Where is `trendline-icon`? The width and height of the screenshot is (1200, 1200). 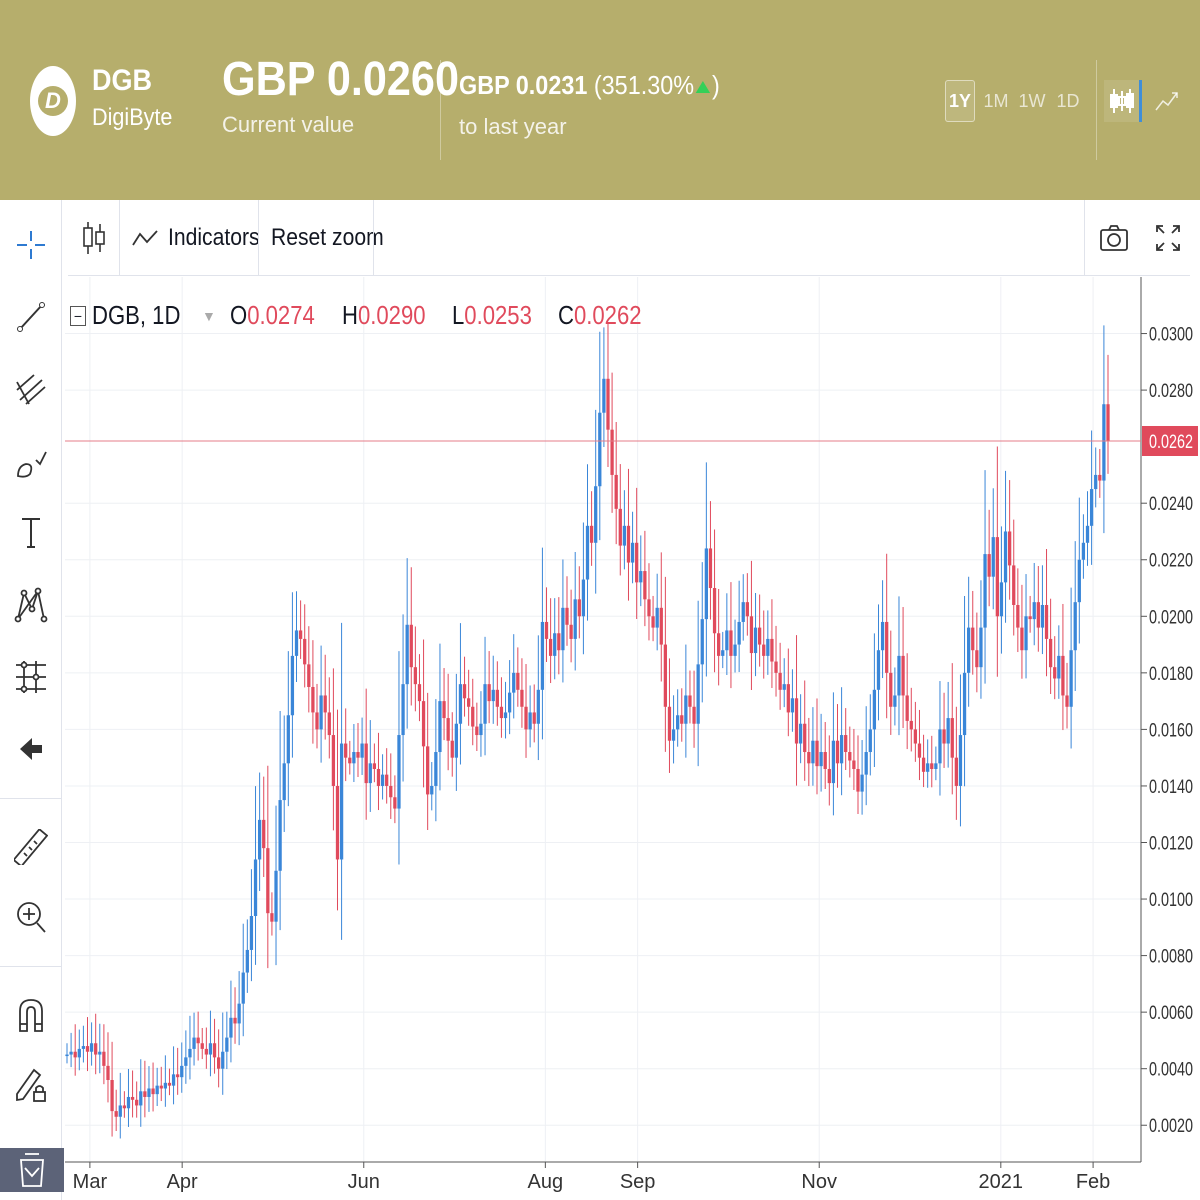
trendline-icon is located at coordinates (31, 317).